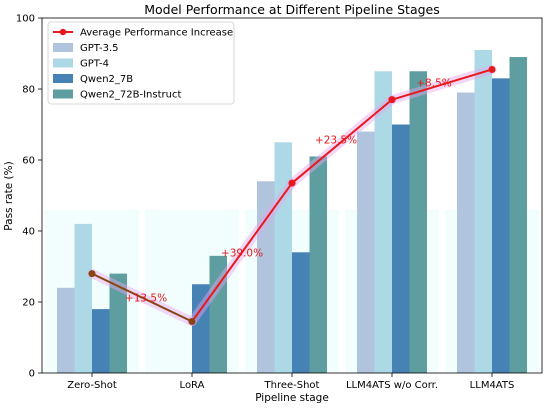 This screenshot has width=550, height=410. I want to click on legend-line-marker, so click(63, 32).